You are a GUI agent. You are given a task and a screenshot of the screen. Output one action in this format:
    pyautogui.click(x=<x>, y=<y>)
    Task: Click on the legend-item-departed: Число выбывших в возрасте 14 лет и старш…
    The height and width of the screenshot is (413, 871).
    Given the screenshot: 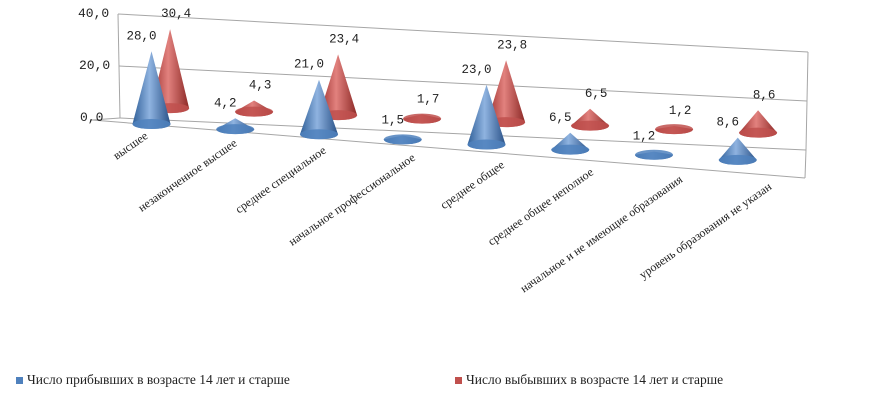 What is the action you would take?
    pyautogui.click(x=589, y=380)
    